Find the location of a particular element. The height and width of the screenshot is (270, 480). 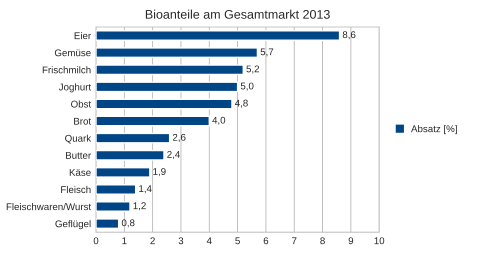

data-label: 5,0 is located at coordinates (247, 86).